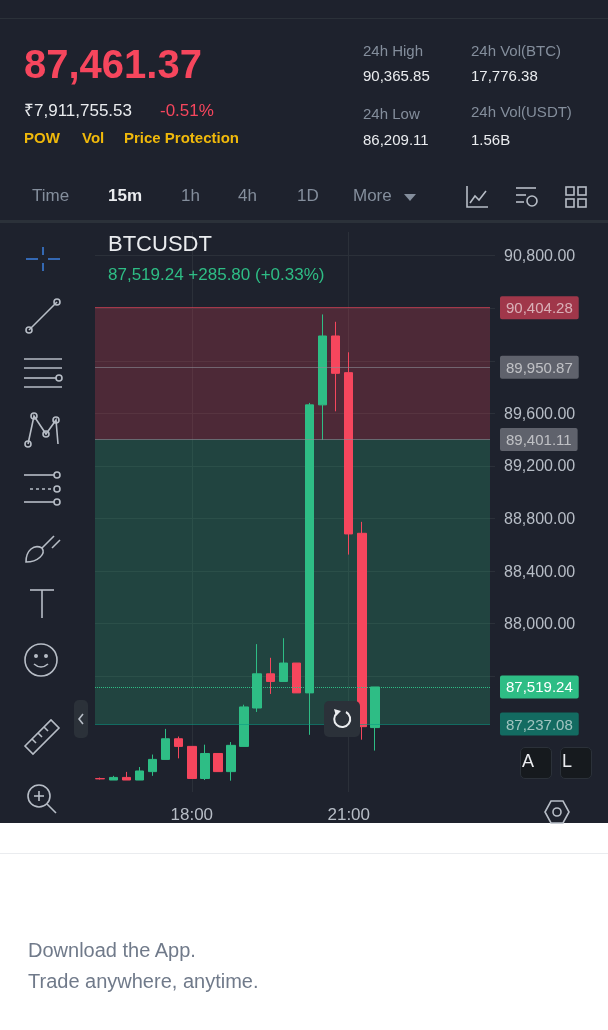  I want to click on ref-line-label: 89,401.11, so click(539, 440).